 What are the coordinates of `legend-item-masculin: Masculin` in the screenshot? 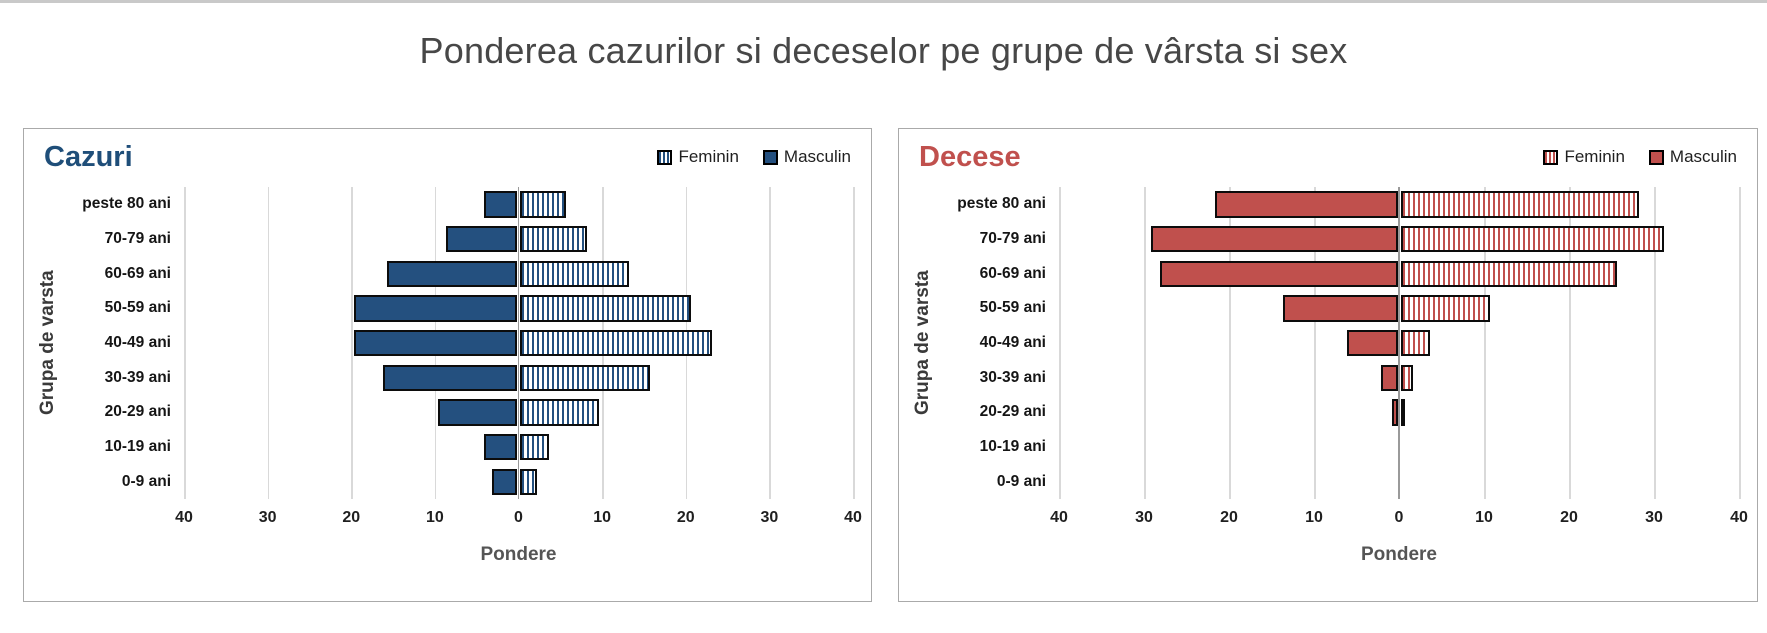 It's located at (1692, 157).